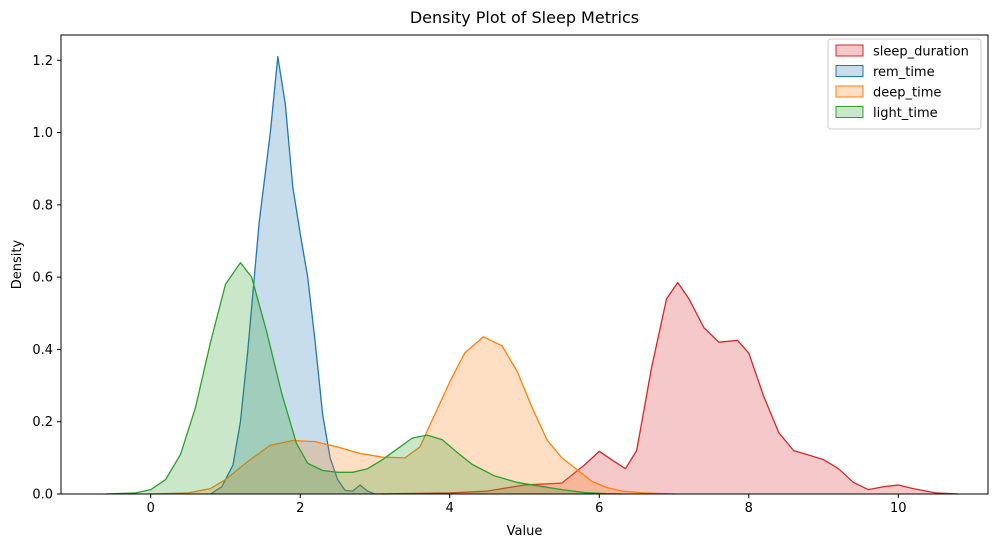  I want to click on y-axis: 0.0 0.2 0.4 0.6 0.8 1.0 1.2, so click(46, 278).